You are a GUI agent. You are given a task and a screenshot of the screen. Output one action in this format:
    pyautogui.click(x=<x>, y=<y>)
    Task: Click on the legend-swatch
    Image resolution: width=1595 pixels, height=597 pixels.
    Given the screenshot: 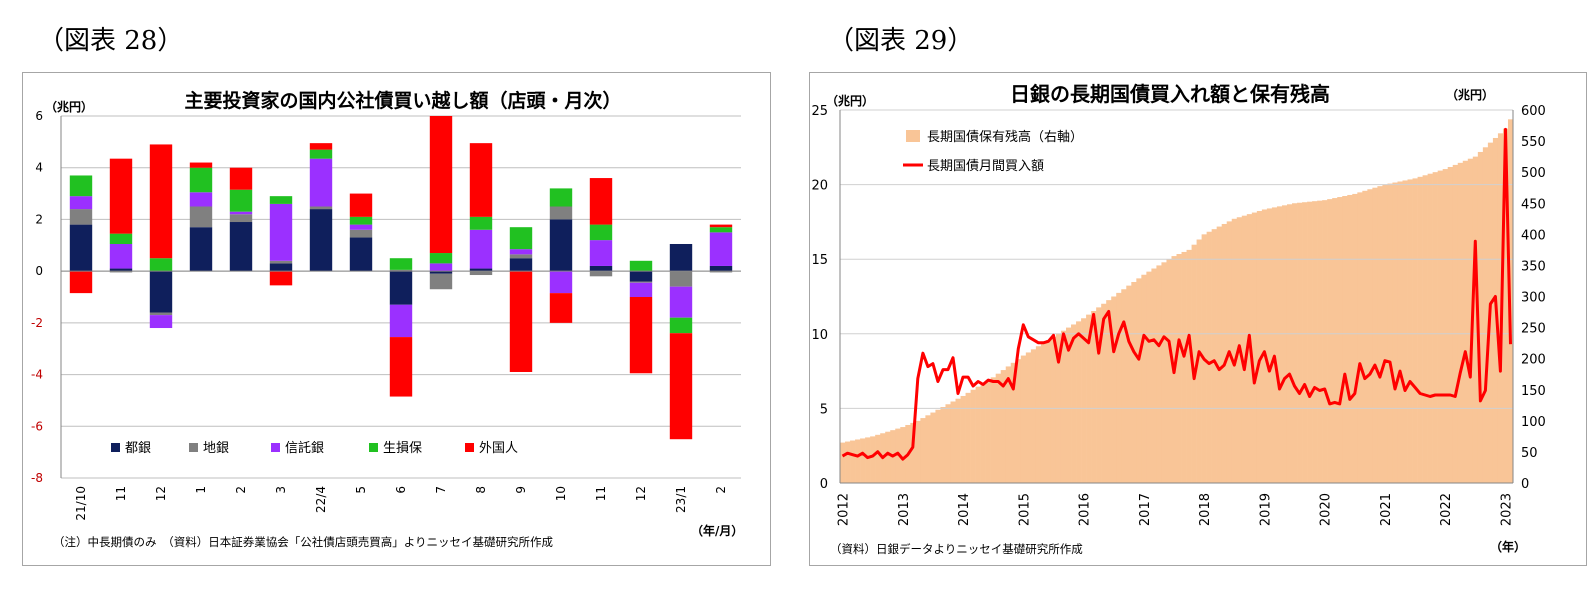 What is the action you would take?
    pyautogui.click(x=115, y=447)
    